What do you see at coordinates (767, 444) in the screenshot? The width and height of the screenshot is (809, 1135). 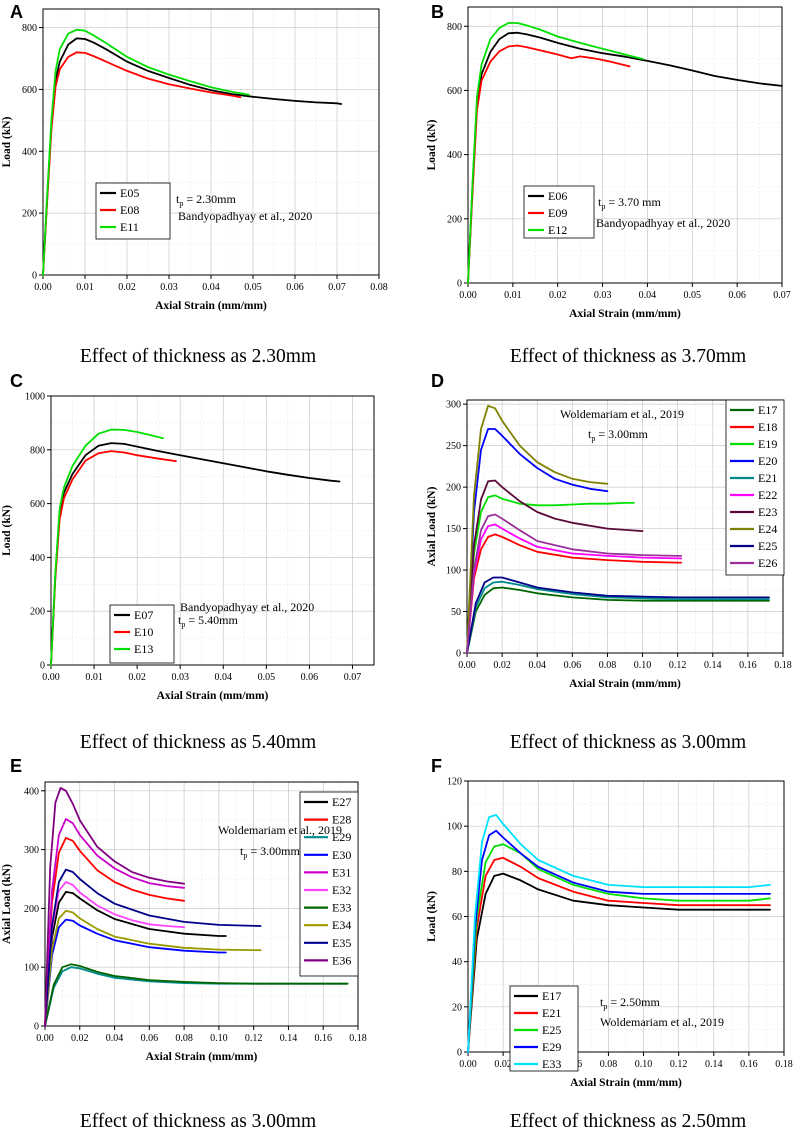 I see `legend-label: E19` at bounding box center [767, 444].